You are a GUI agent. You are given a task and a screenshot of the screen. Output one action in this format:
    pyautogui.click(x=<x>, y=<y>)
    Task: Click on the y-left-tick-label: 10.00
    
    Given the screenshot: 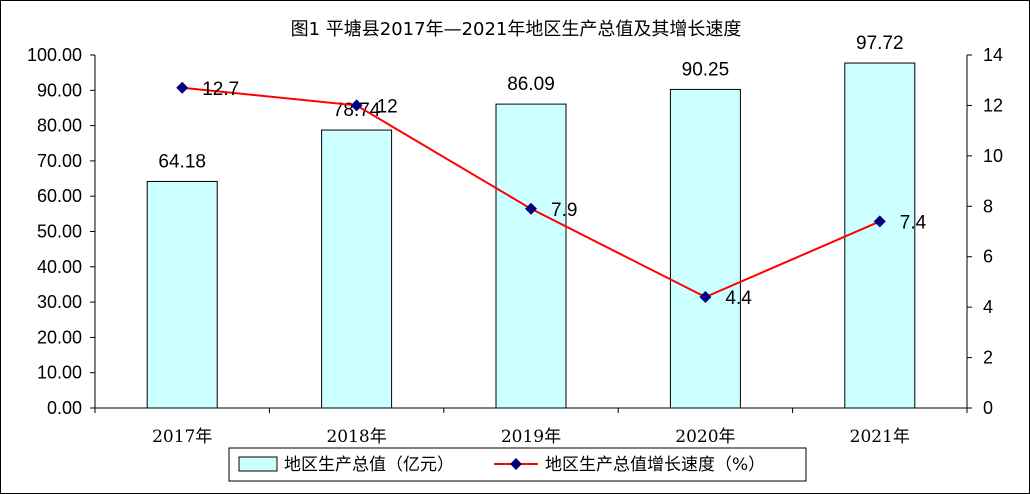 What is the action you would take?
    pyautogui.click(x=59, y=373)
    